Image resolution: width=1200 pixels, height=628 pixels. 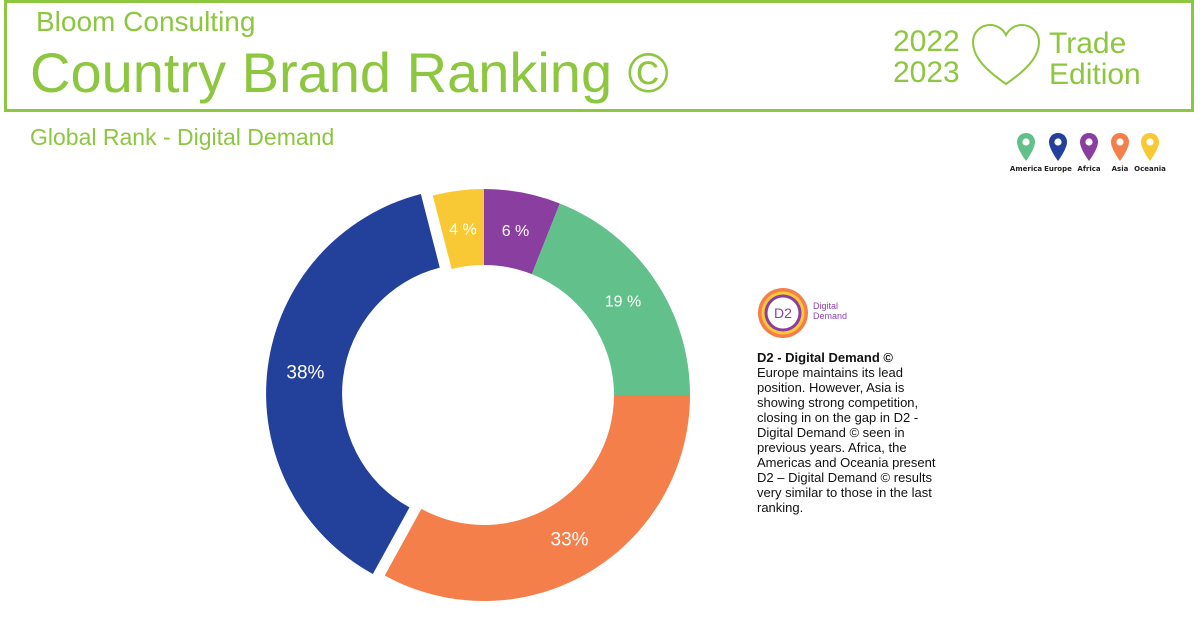 What do you see at coordinates (825, 357) in the screenshot?
I see `description-title: D2 - Digital Demand ©` at bounding box center [825, 357].